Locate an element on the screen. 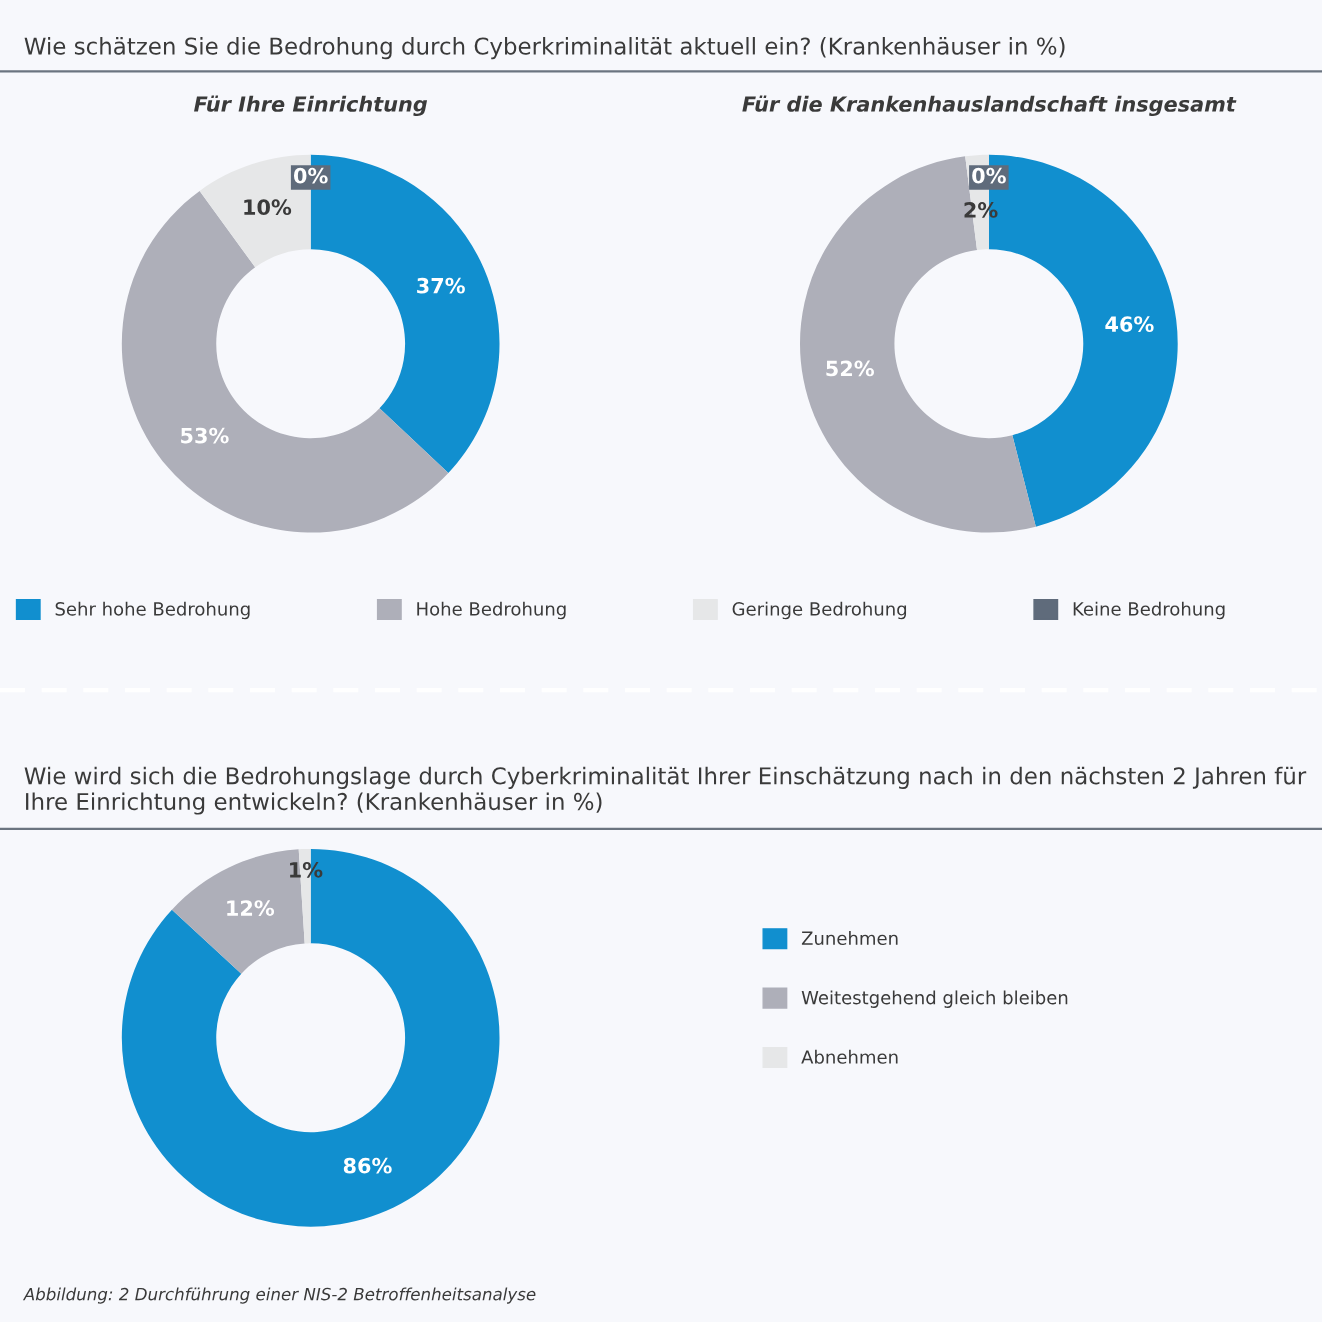 The image size is (1322, 1322). legend-label: Zunehmen is located at coordinates (849, 938).